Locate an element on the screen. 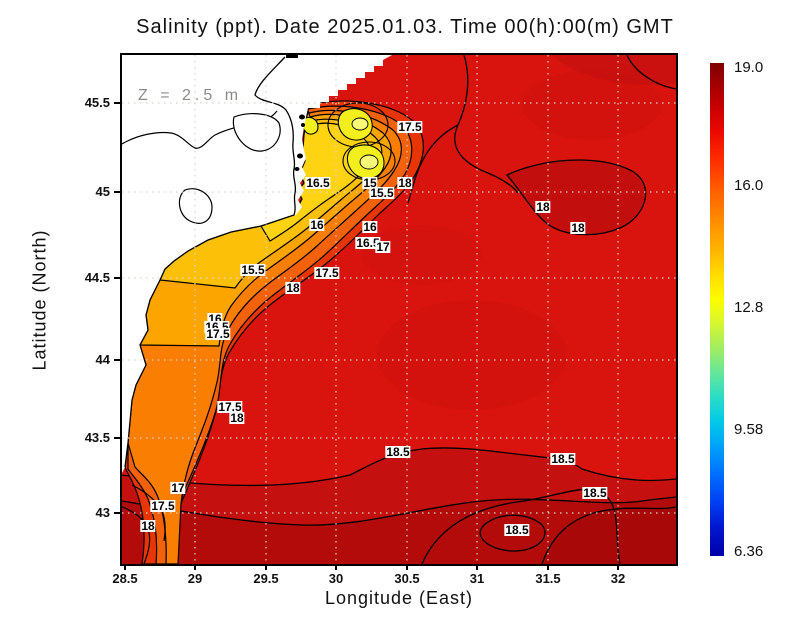  contour-18-loop is located at coordinates (576, 197).